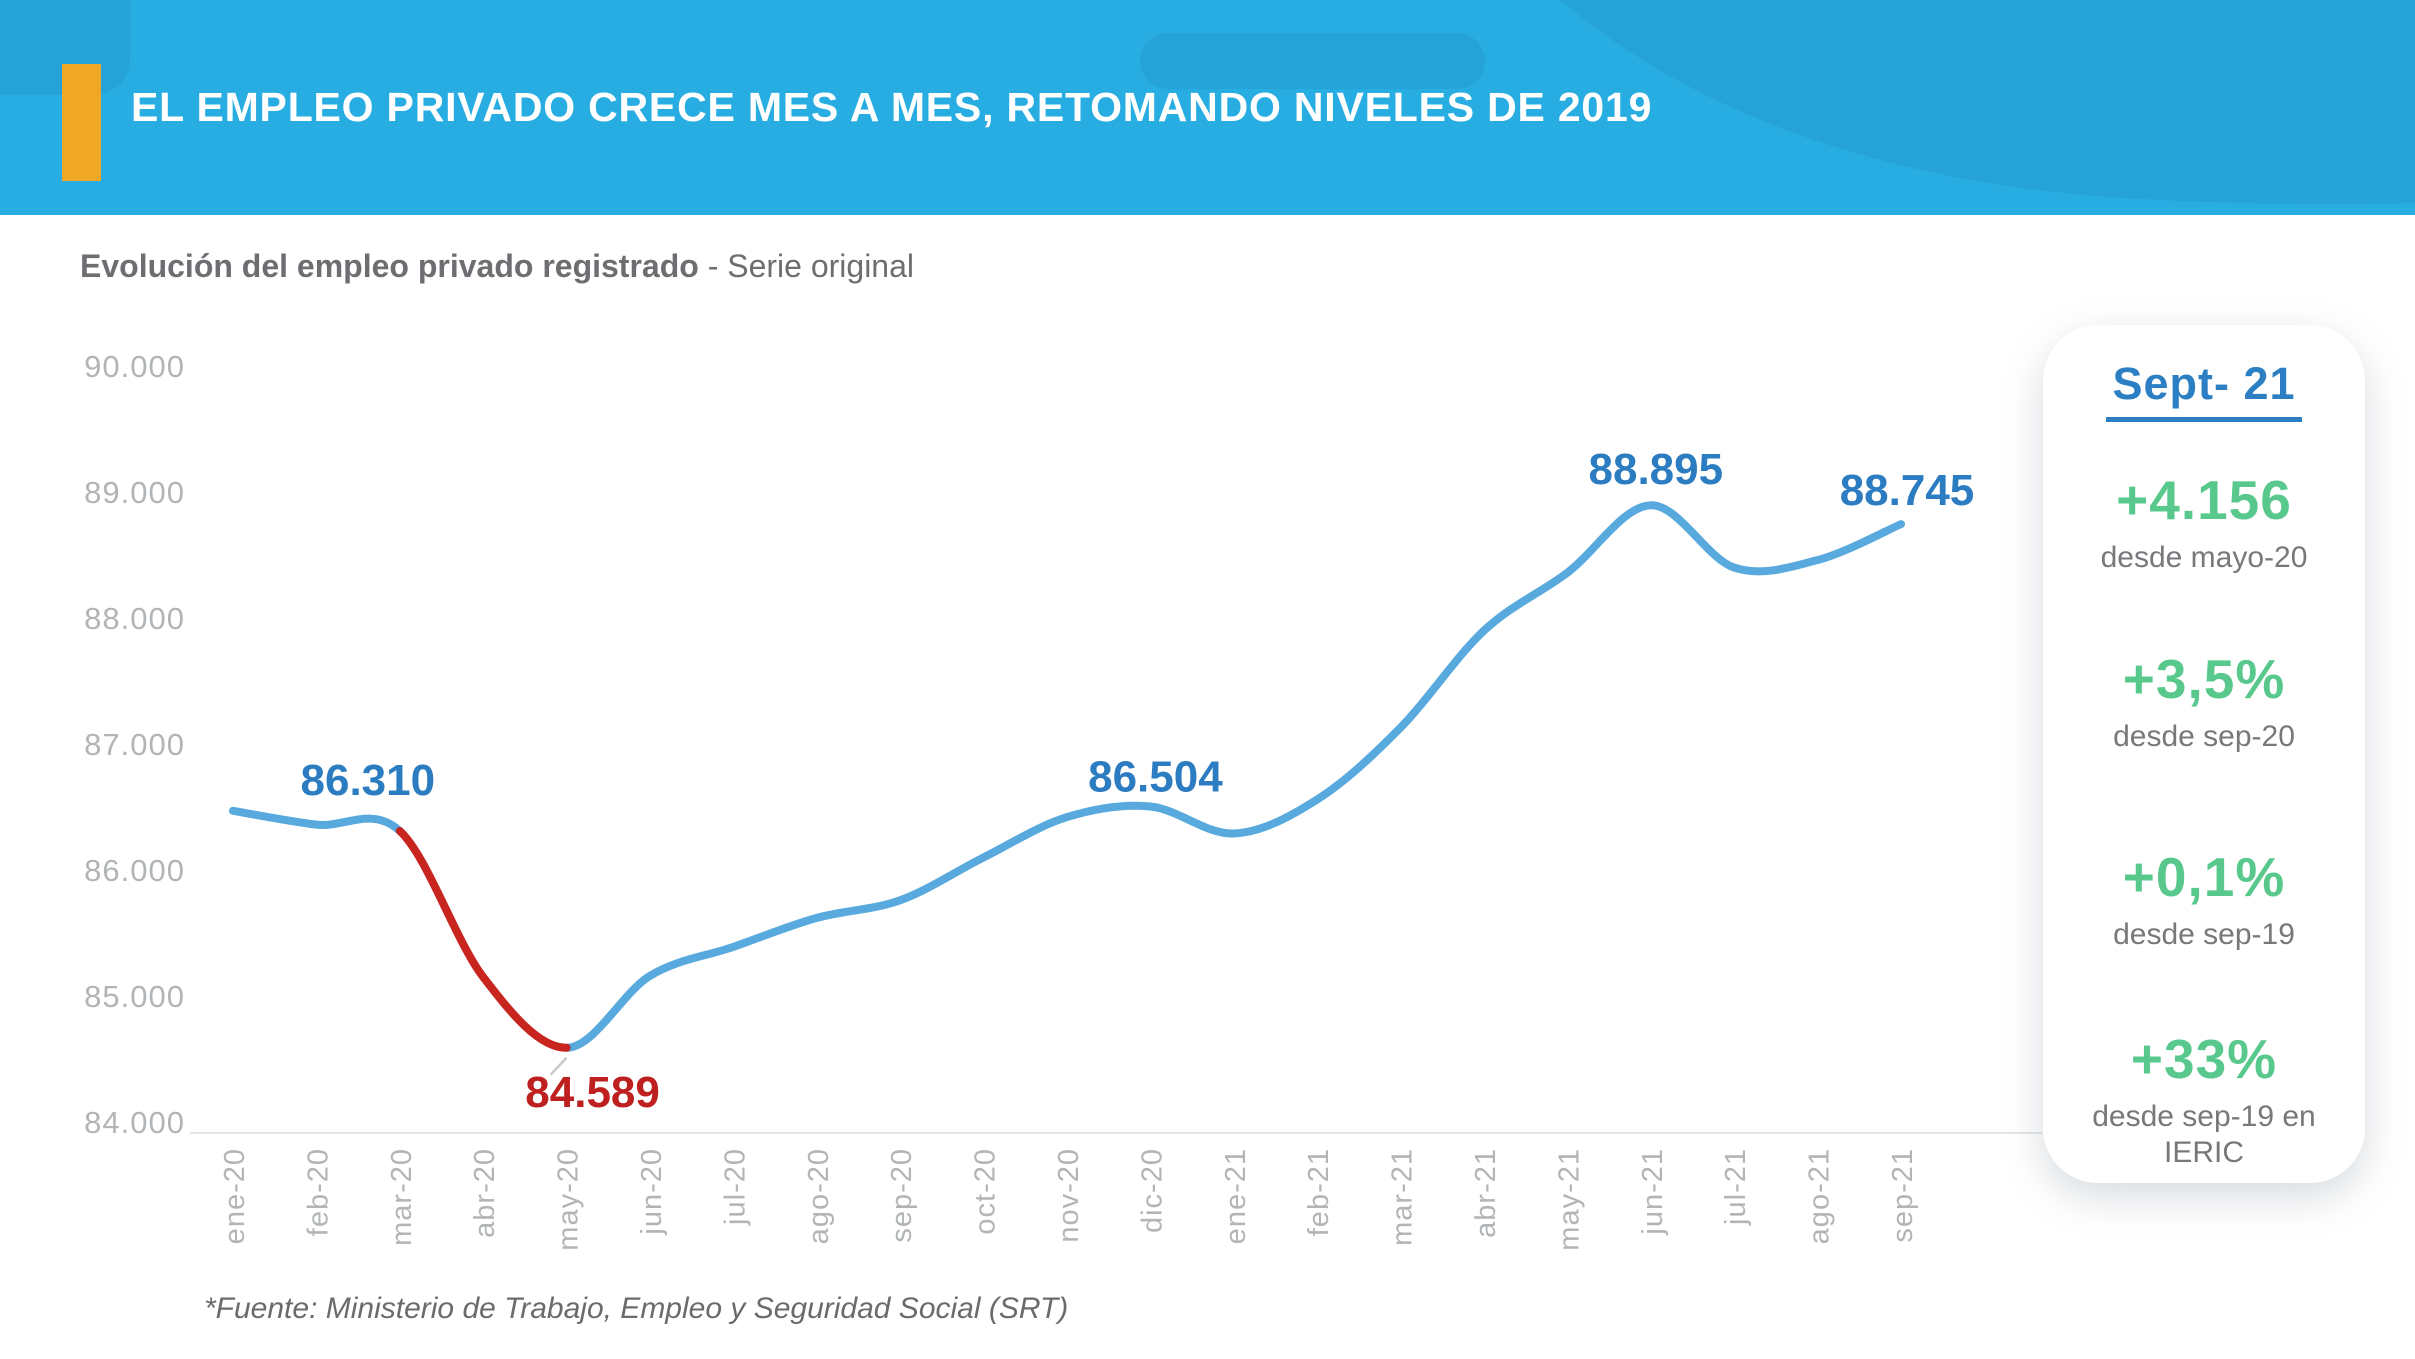  I want to click on x-axis-tick-label: dic-20, so click(1152, 1190).